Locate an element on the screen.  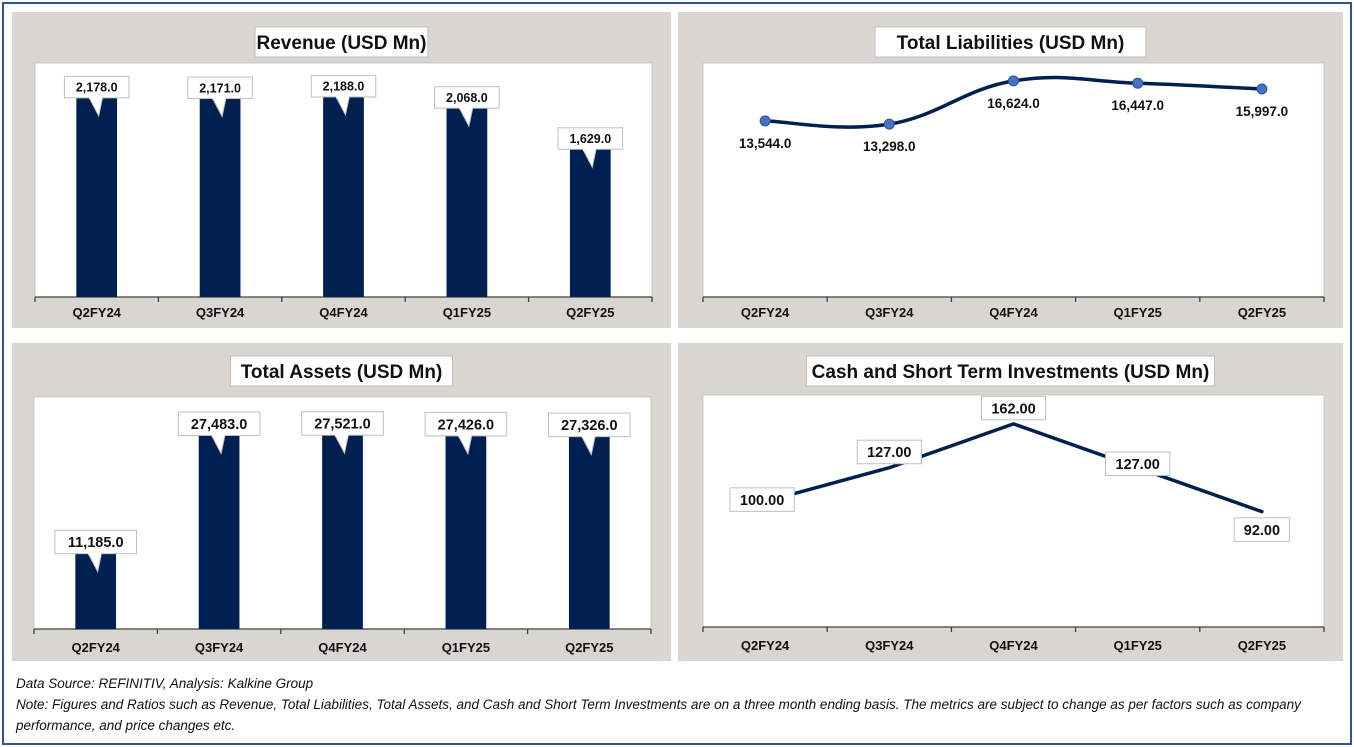
data-label-text: 27,483.0 is located at coordinates (219, 425).